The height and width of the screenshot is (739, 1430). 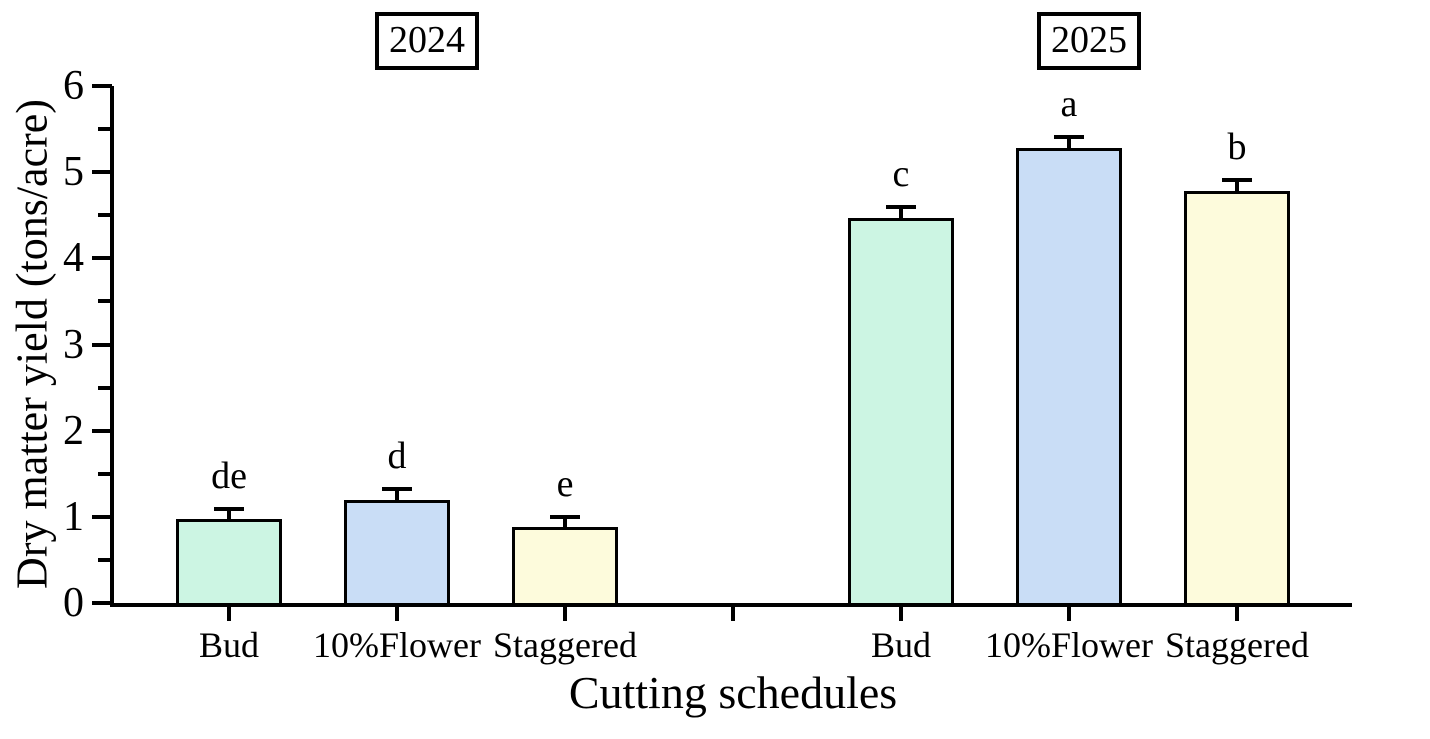 What do you see at coordinates (1089, 41) in the screenshot?
I see `group-header-2025: 2025` at bounding box center [1089, 41].